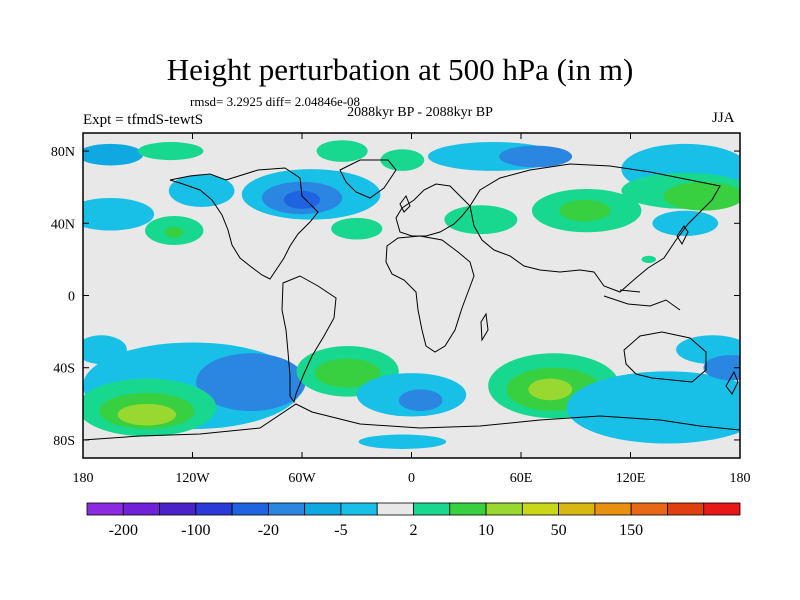 This screenshot has width=800, height=600. Describe the element at coordinates (143, 120) in the screenshot. I see `experiment-label: Expt = tfmdS-tewtS` at that location.